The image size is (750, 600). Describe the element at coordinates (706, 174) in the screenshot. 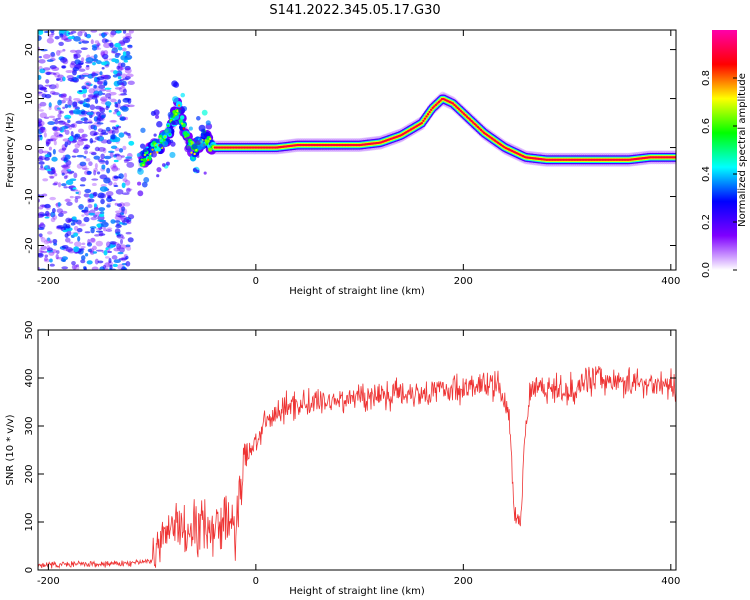

I see `colorbar-tick-label: 0.4` at that location.